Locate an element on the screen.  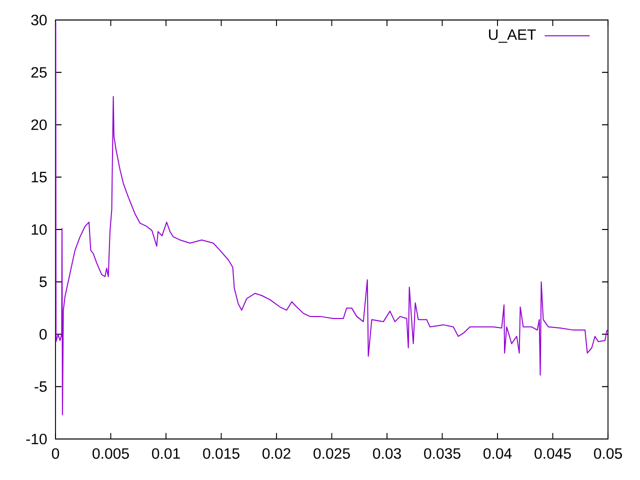
y-tick-label: 25 is located at coordinates (39, 72).